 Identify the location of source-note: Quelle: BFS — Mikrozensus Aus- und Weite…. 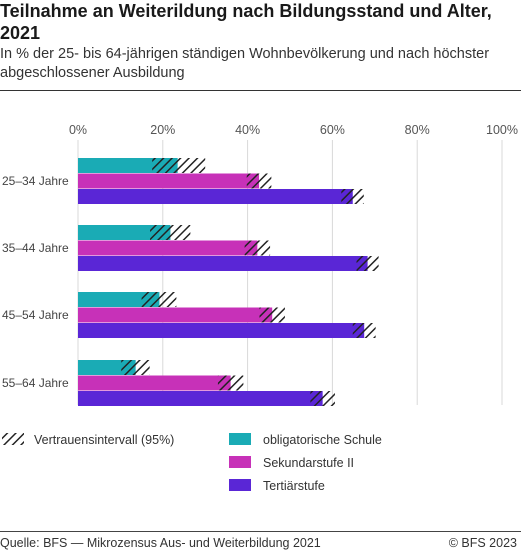
(160, 543).